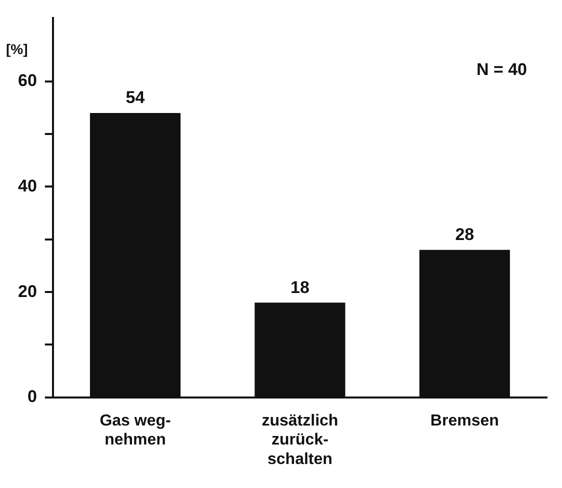 The height and width of the screenshot is (488, 562). What do you see at coordinates (464, 234) in the screenshot?
I see `data-label: 28` at bounding box center [464, 234].